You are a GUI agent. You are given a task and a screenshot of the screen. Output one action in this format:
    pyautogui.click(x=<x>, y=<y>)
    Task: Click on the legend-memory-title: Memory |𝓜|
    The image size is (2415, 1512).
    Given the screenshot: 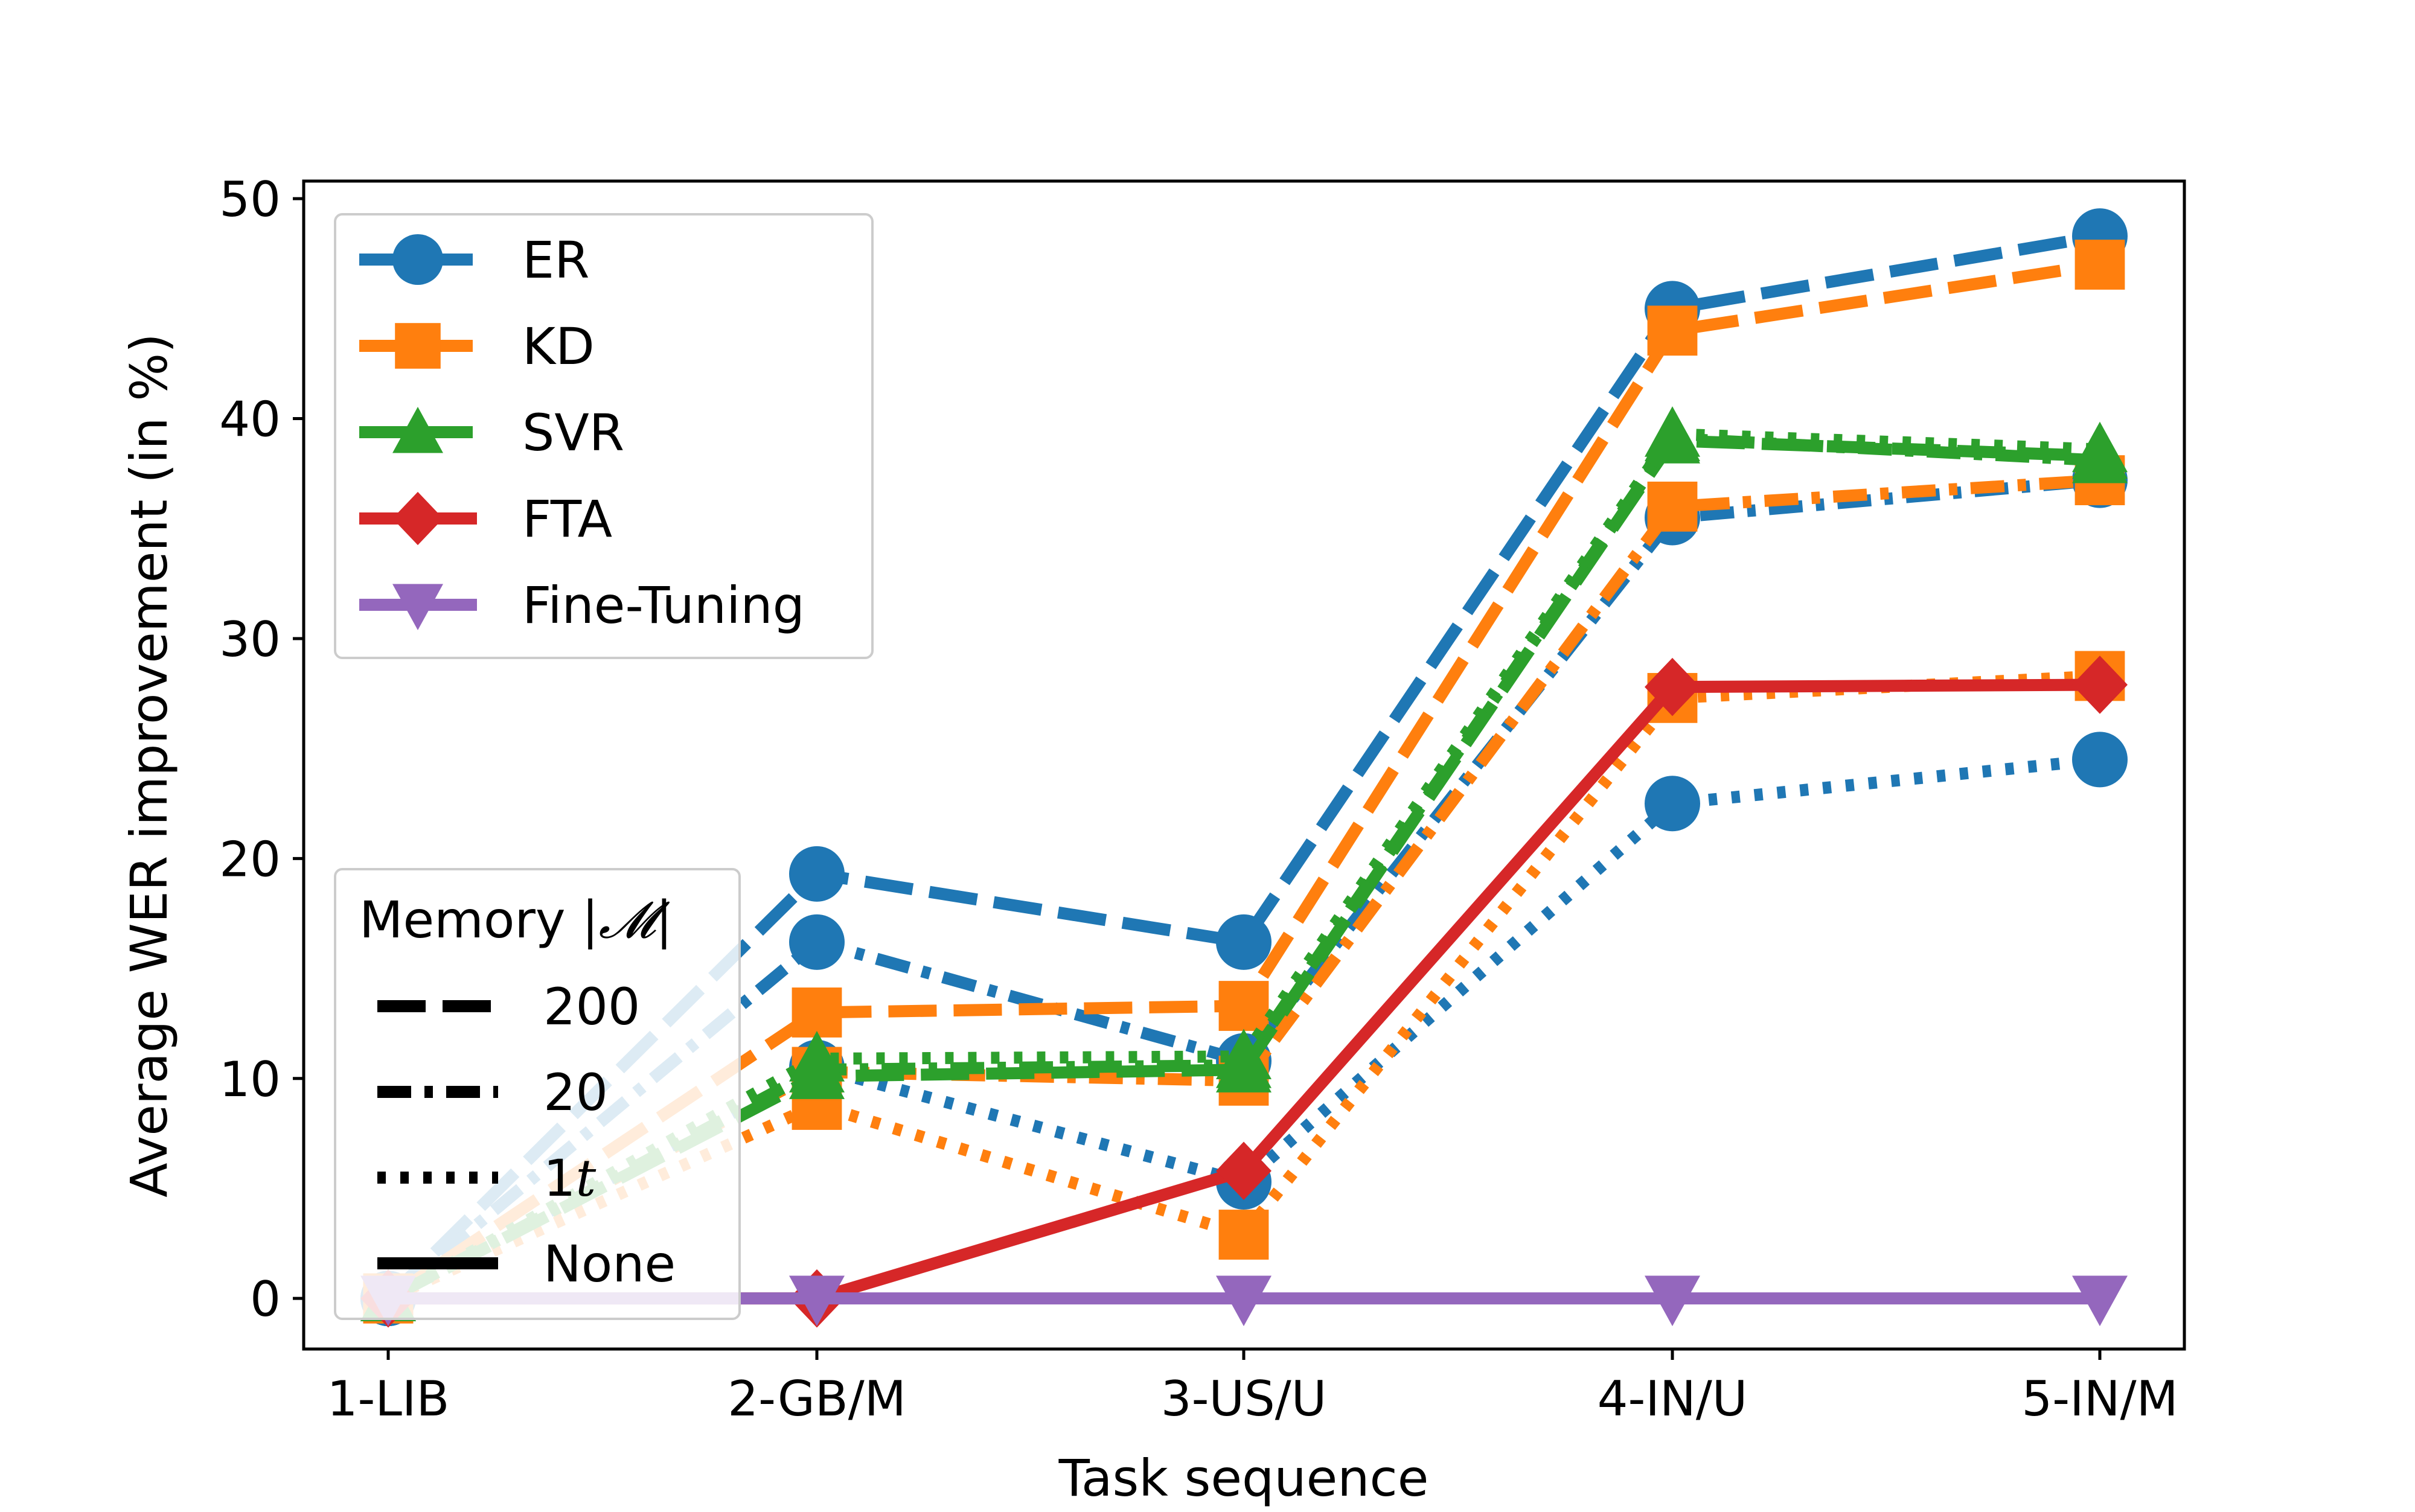 What is the action you would take?
    pyautogui.click(x=516, y=919)
    